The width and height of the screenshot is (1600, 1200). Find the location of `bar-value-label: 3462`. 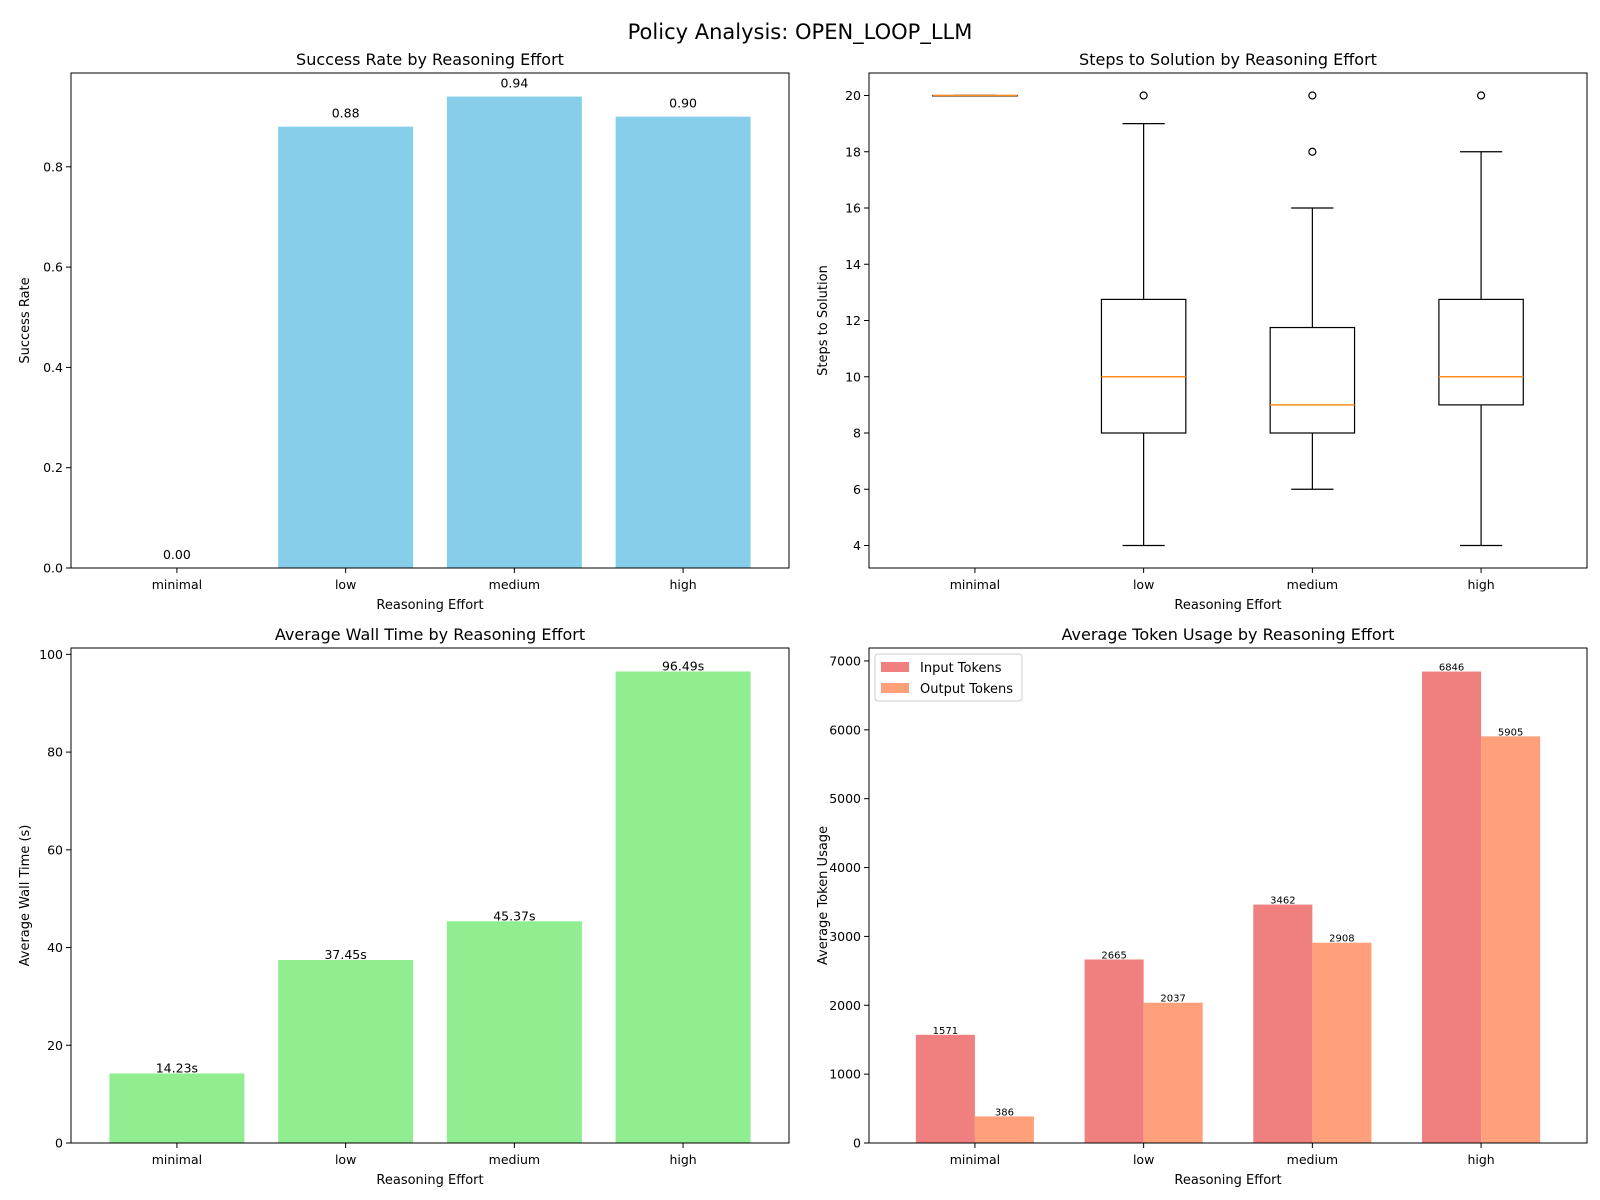

bar-value-label: 3462 is located at coordinates (1282, 901).